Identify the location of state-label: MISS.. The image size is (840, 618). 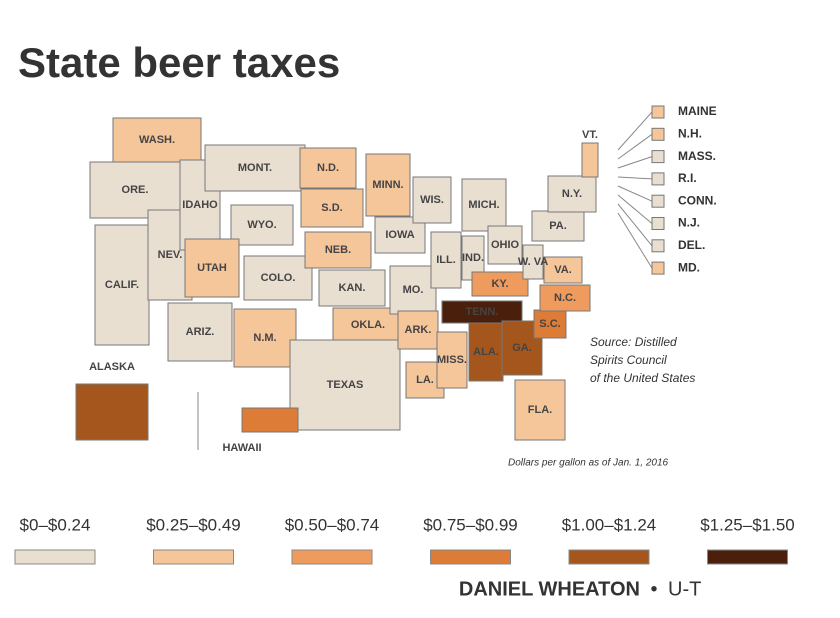
(452, 360).